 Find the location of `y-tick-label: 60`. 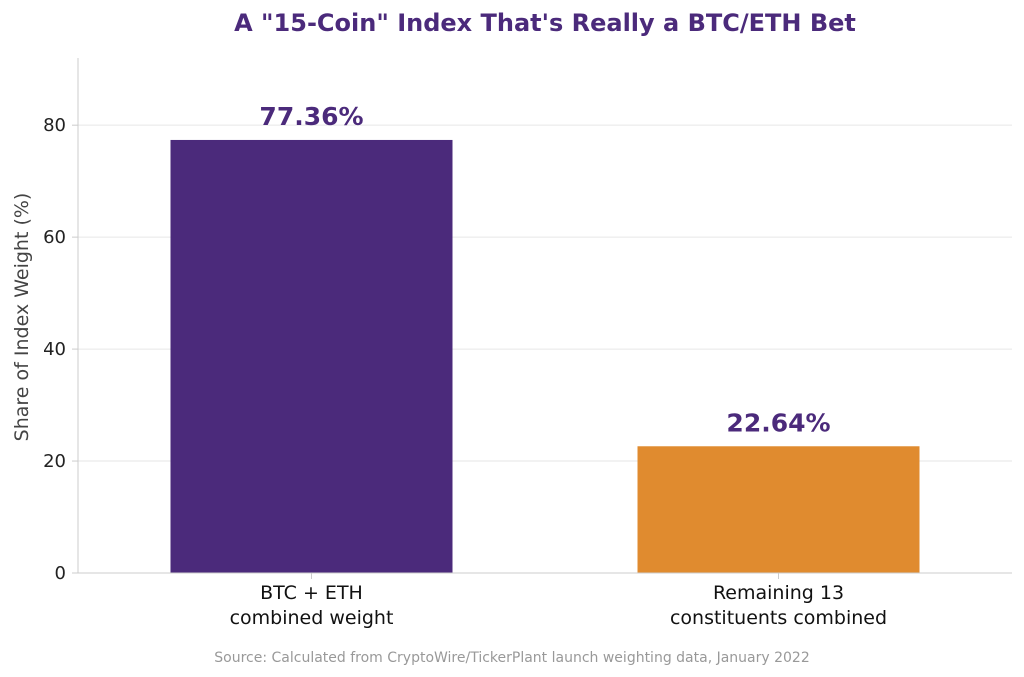

y-tick-label: 60 is located at coordinates (54, 237).